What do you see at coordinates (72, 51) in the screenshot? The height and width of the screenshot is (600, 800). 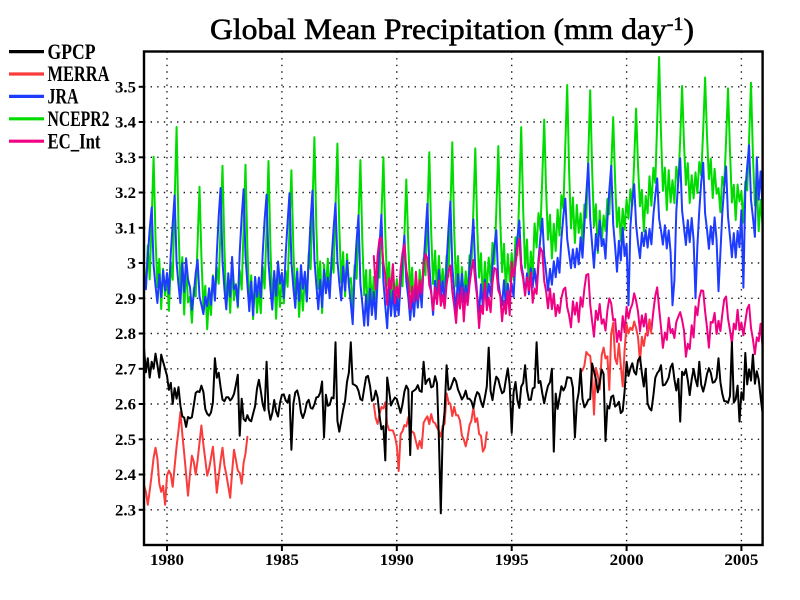 I see `svg-text: GPCP` at bounding box center [72, 51].